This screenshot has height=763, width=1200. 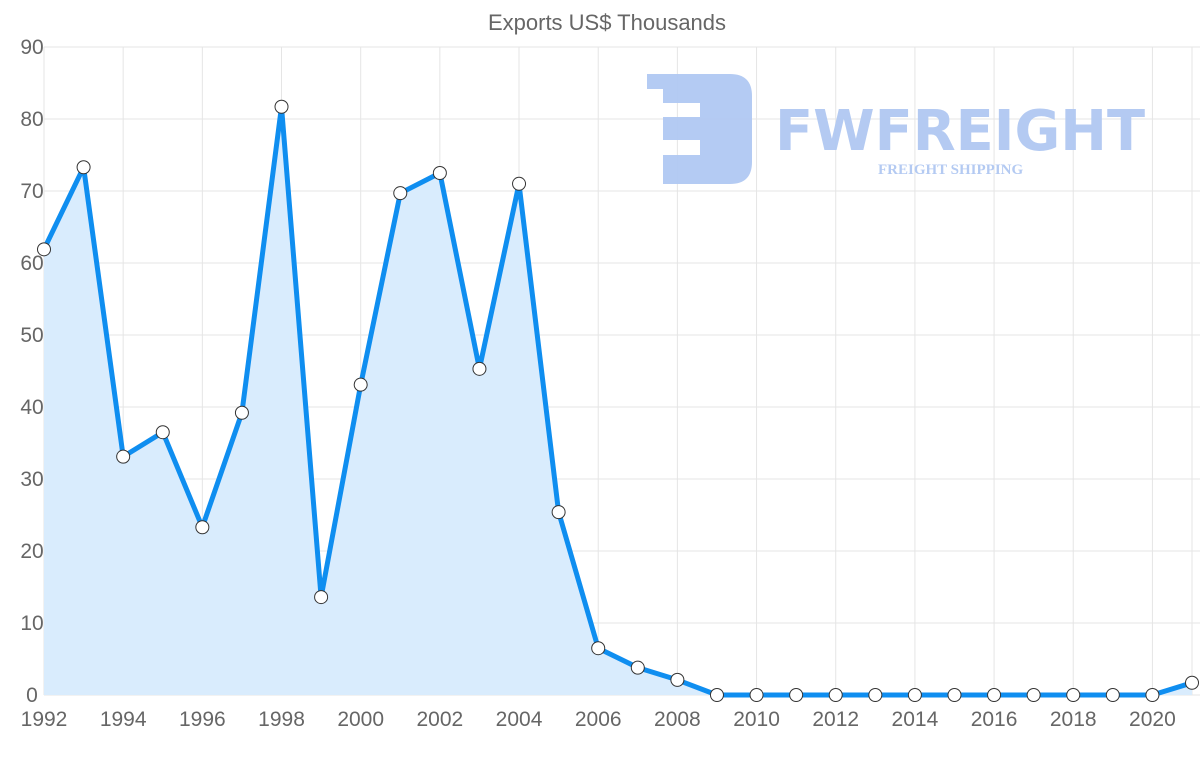 I want to click on x-tick-label: 2008, so click(x=677, y=719).